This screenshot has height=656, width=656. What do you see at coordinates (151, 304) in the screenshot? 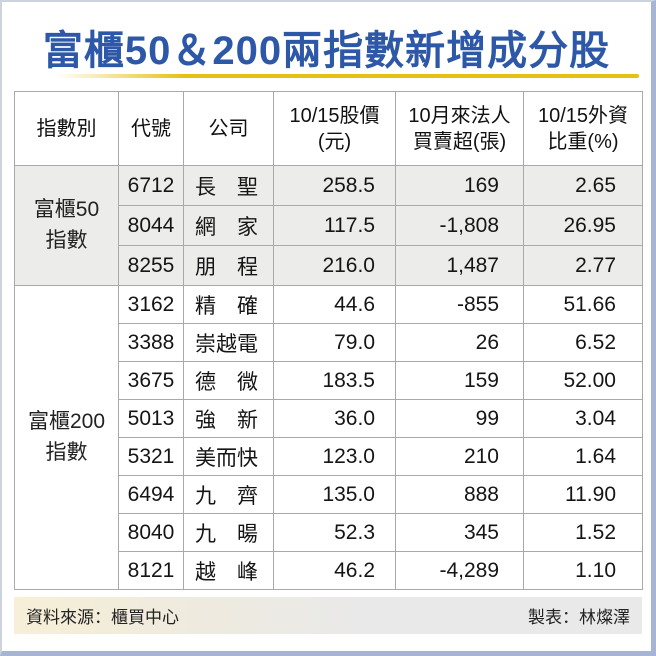
I see `stock-code-cell: 3162` at bounding box center [151, 304].